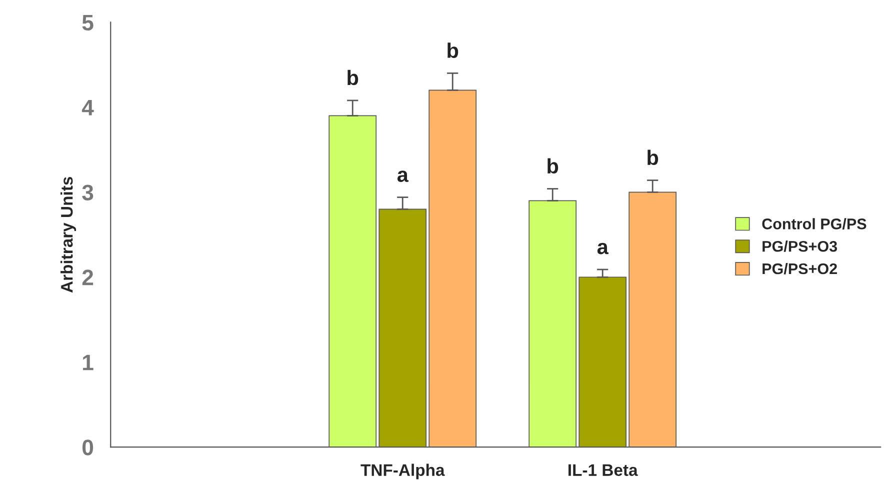  I want to click on y-tick-label: 4, so click(88, 108).